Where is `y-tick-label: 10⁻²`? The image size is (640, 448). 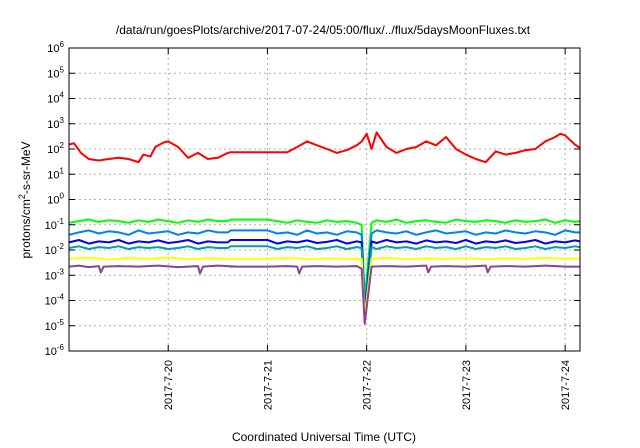 y-tick-label: 10⁻² is located at coordinates (55, 249).